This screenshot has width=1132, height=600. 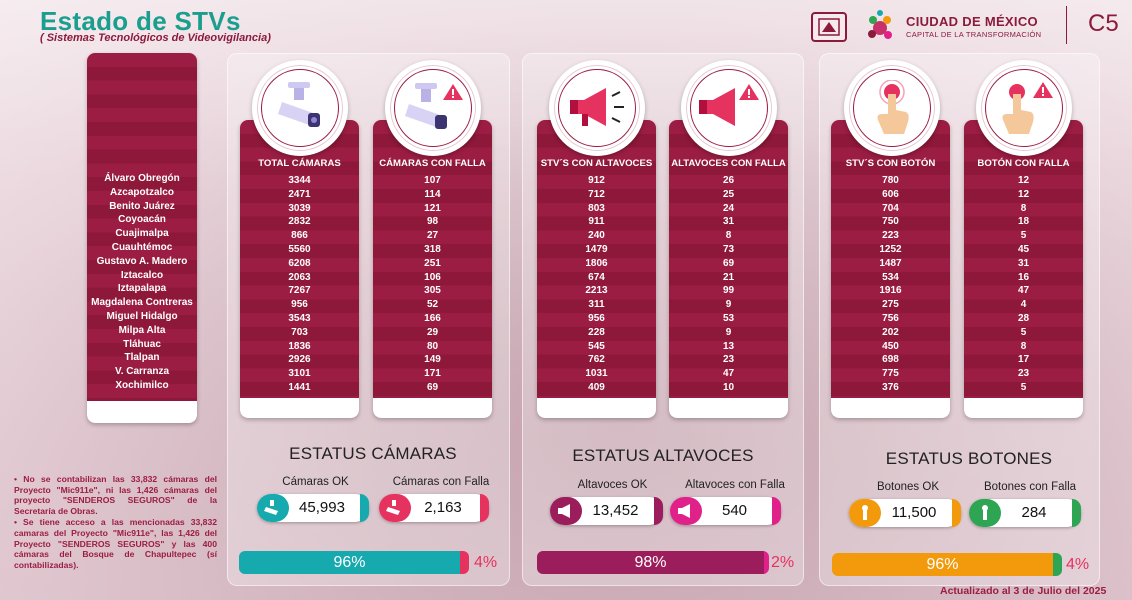 What do you see at coordinates (1103, 23) in the screenshot?
I see `org-code: C5` at bounding box center [1103, 23].